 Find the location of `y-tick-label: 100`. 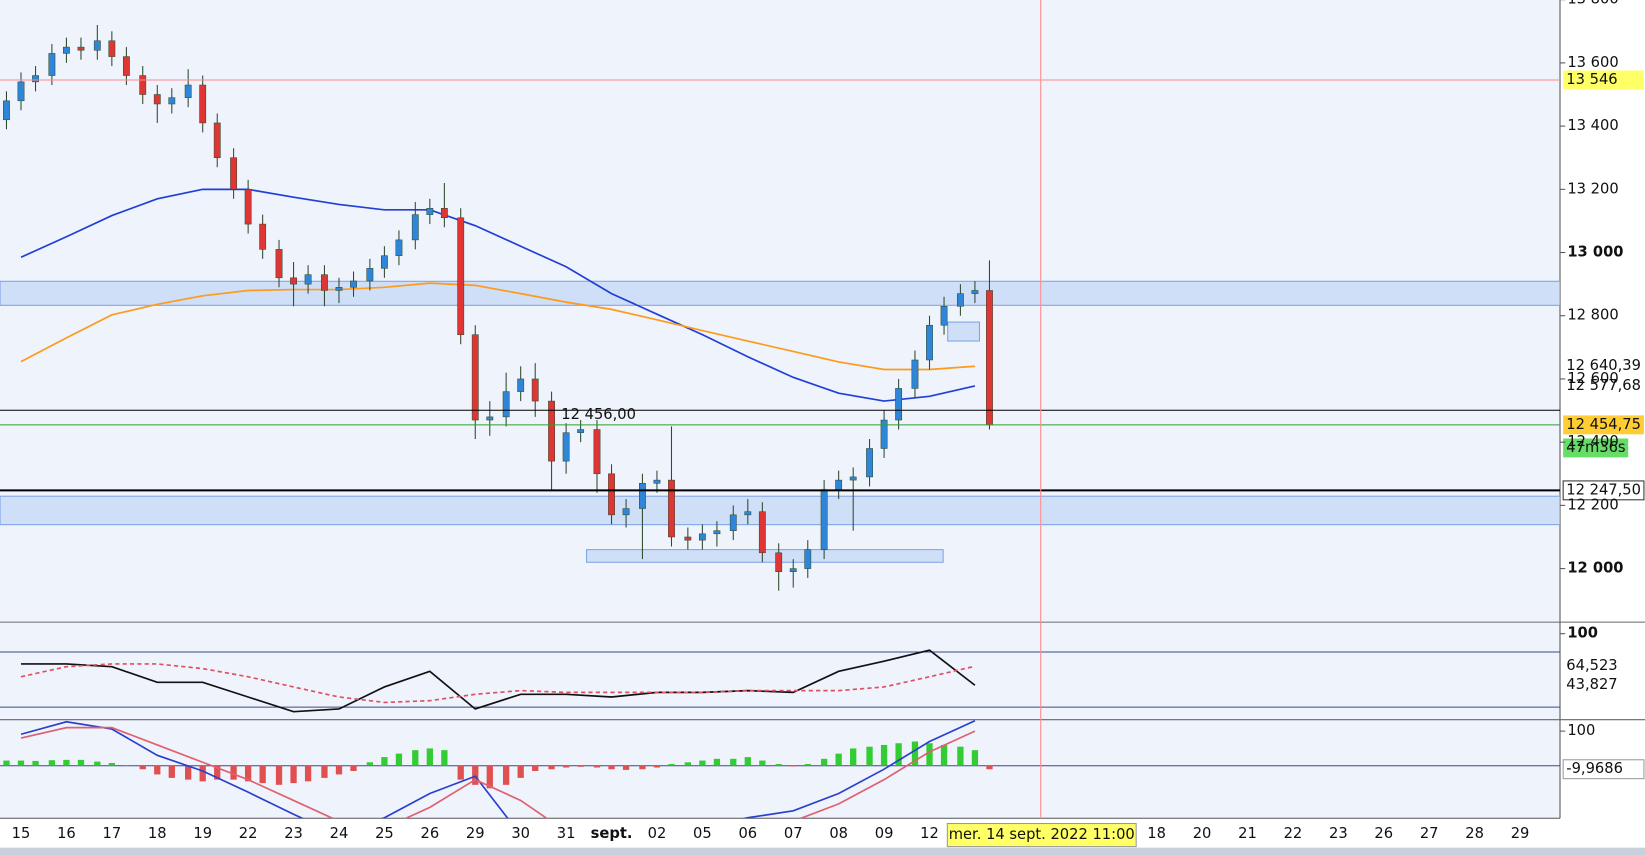

y-tick-label: 100 is located at coordinates (1582, 633).